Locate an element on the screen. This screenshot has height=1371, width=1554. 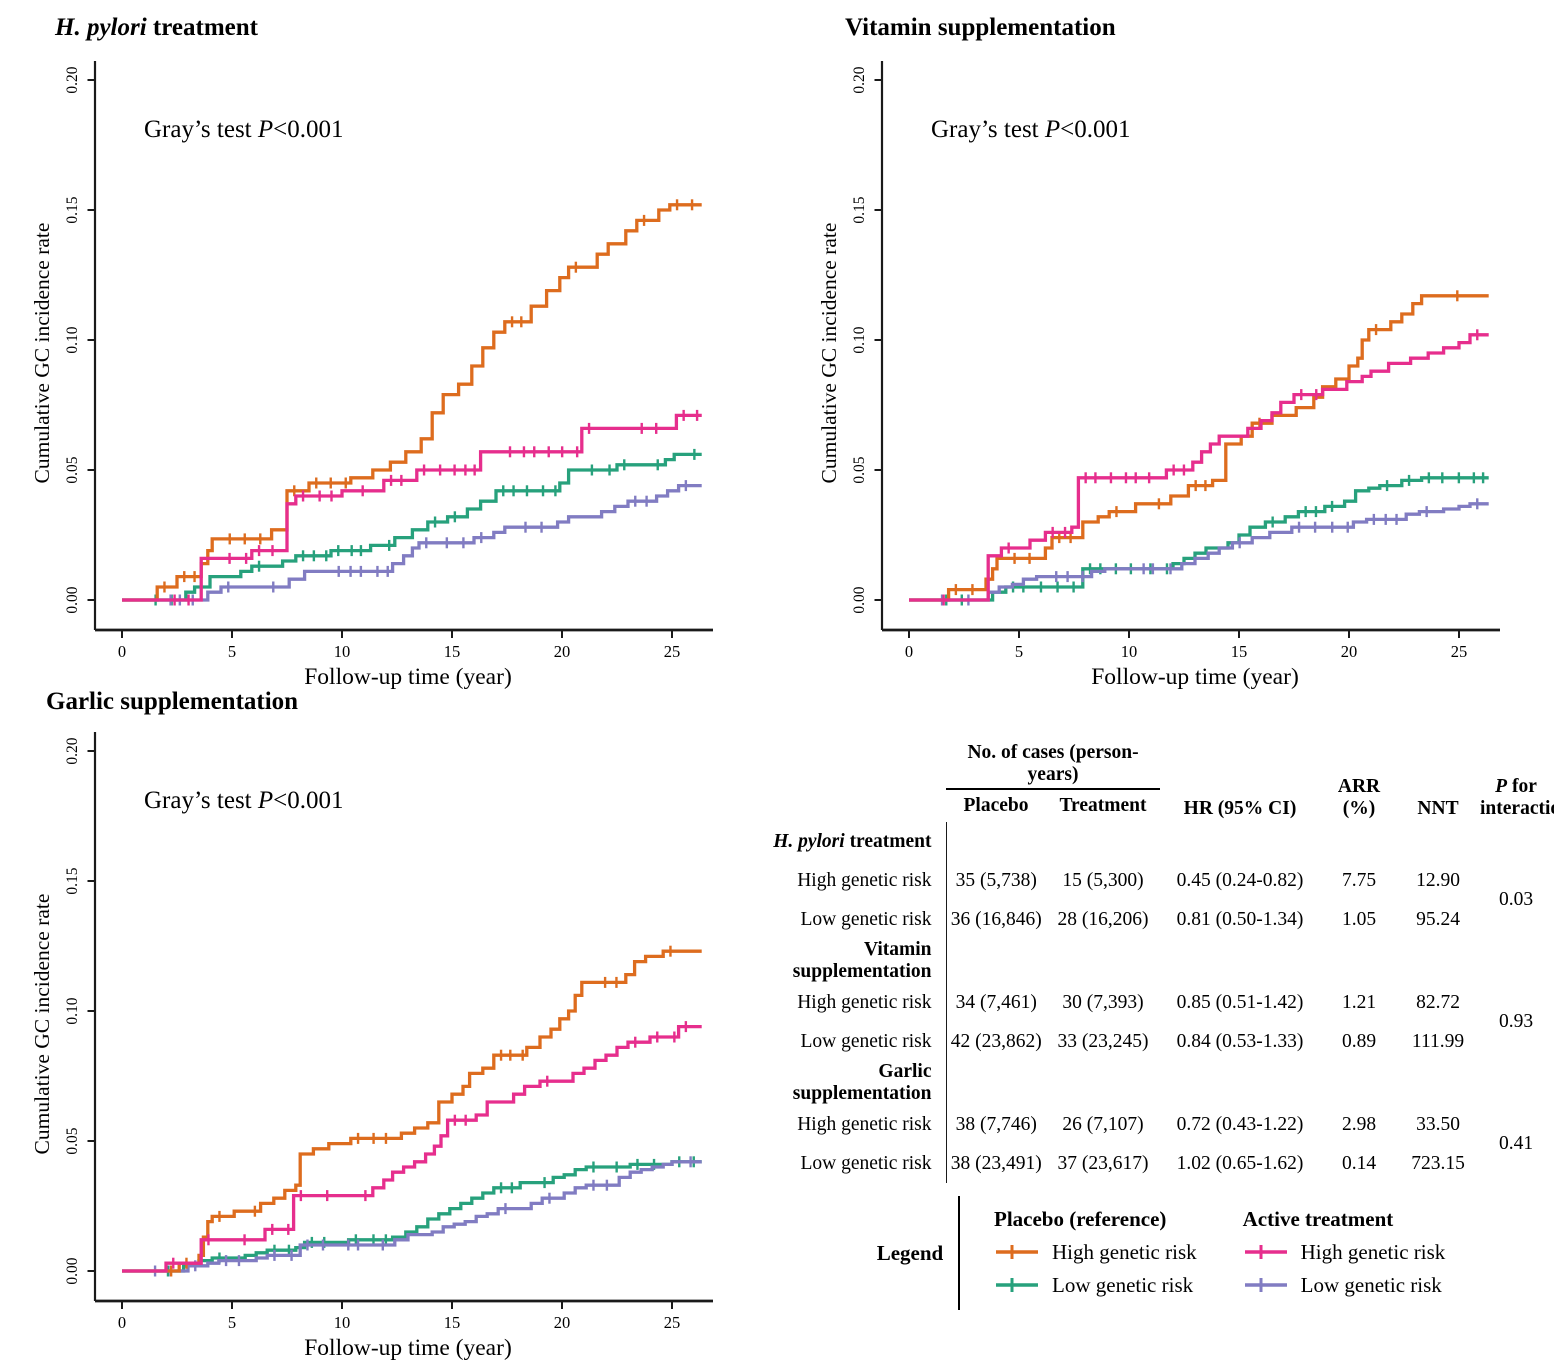
cell-arr: 0.14 is located at coordinates (1359, 1163).